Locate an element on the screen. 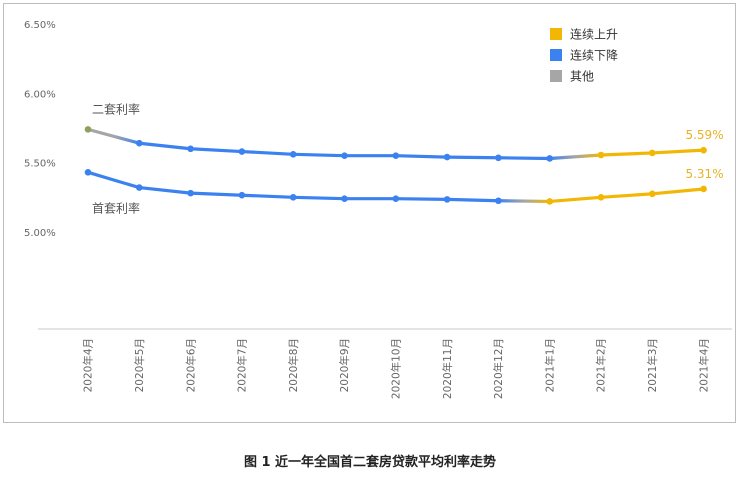 The height and width of the screenshot is (477, 740). x-tick-label: 2020年4月 is located at coordinates (88, 365).